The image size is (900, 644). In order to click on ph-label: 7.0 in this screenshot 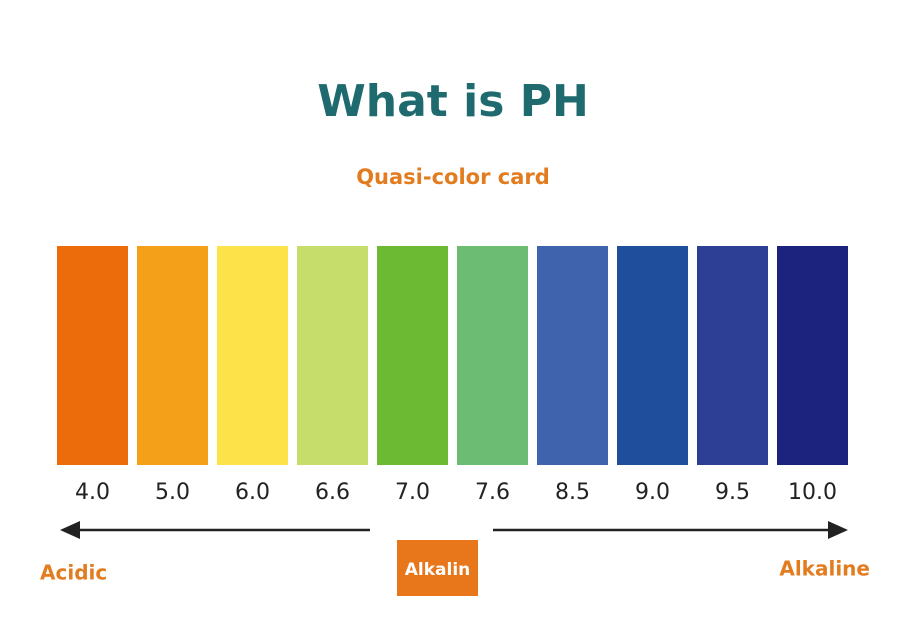, I will do `click(412, 492)`.